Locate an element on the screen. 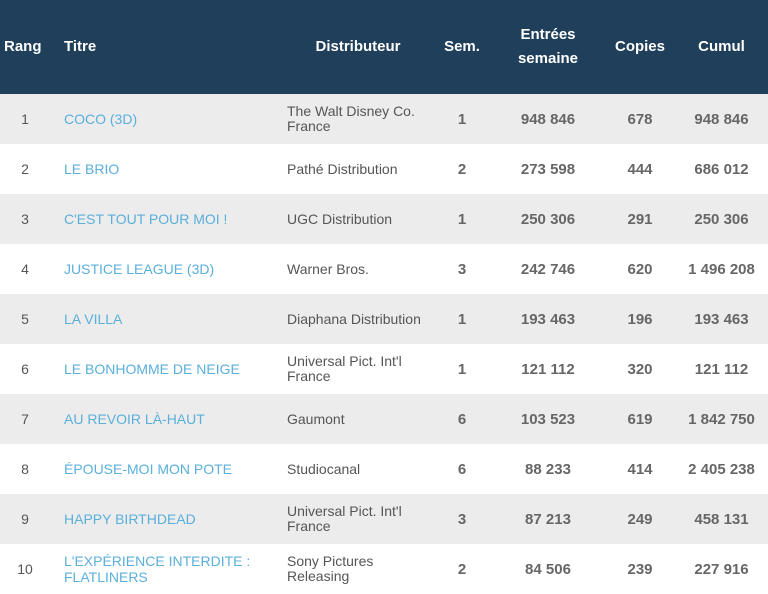  weekly-entries-cell: 242 746 is located at coordinates (548, 269).